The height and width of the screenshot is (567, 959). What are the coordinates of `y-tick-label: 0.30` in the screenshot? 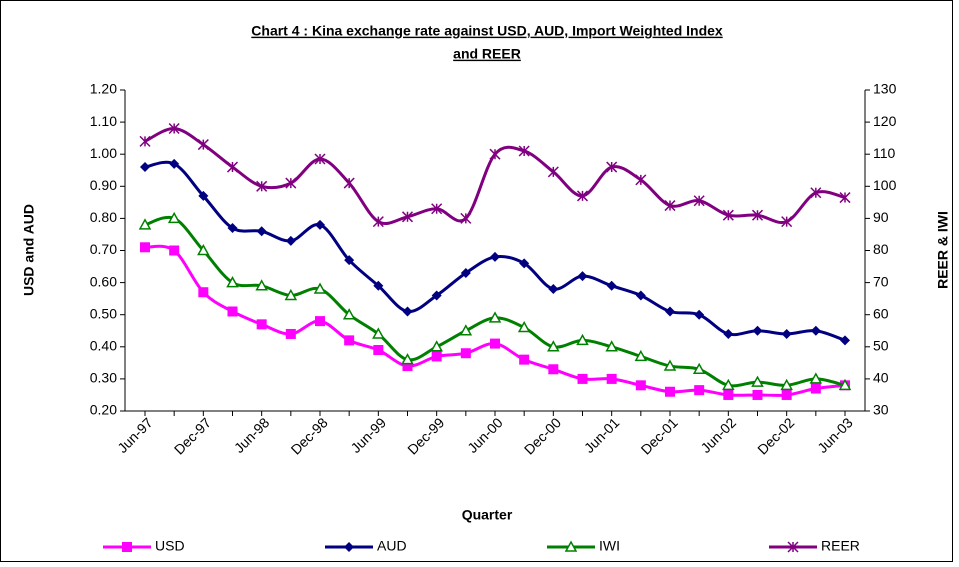 It's located at (103, 378).